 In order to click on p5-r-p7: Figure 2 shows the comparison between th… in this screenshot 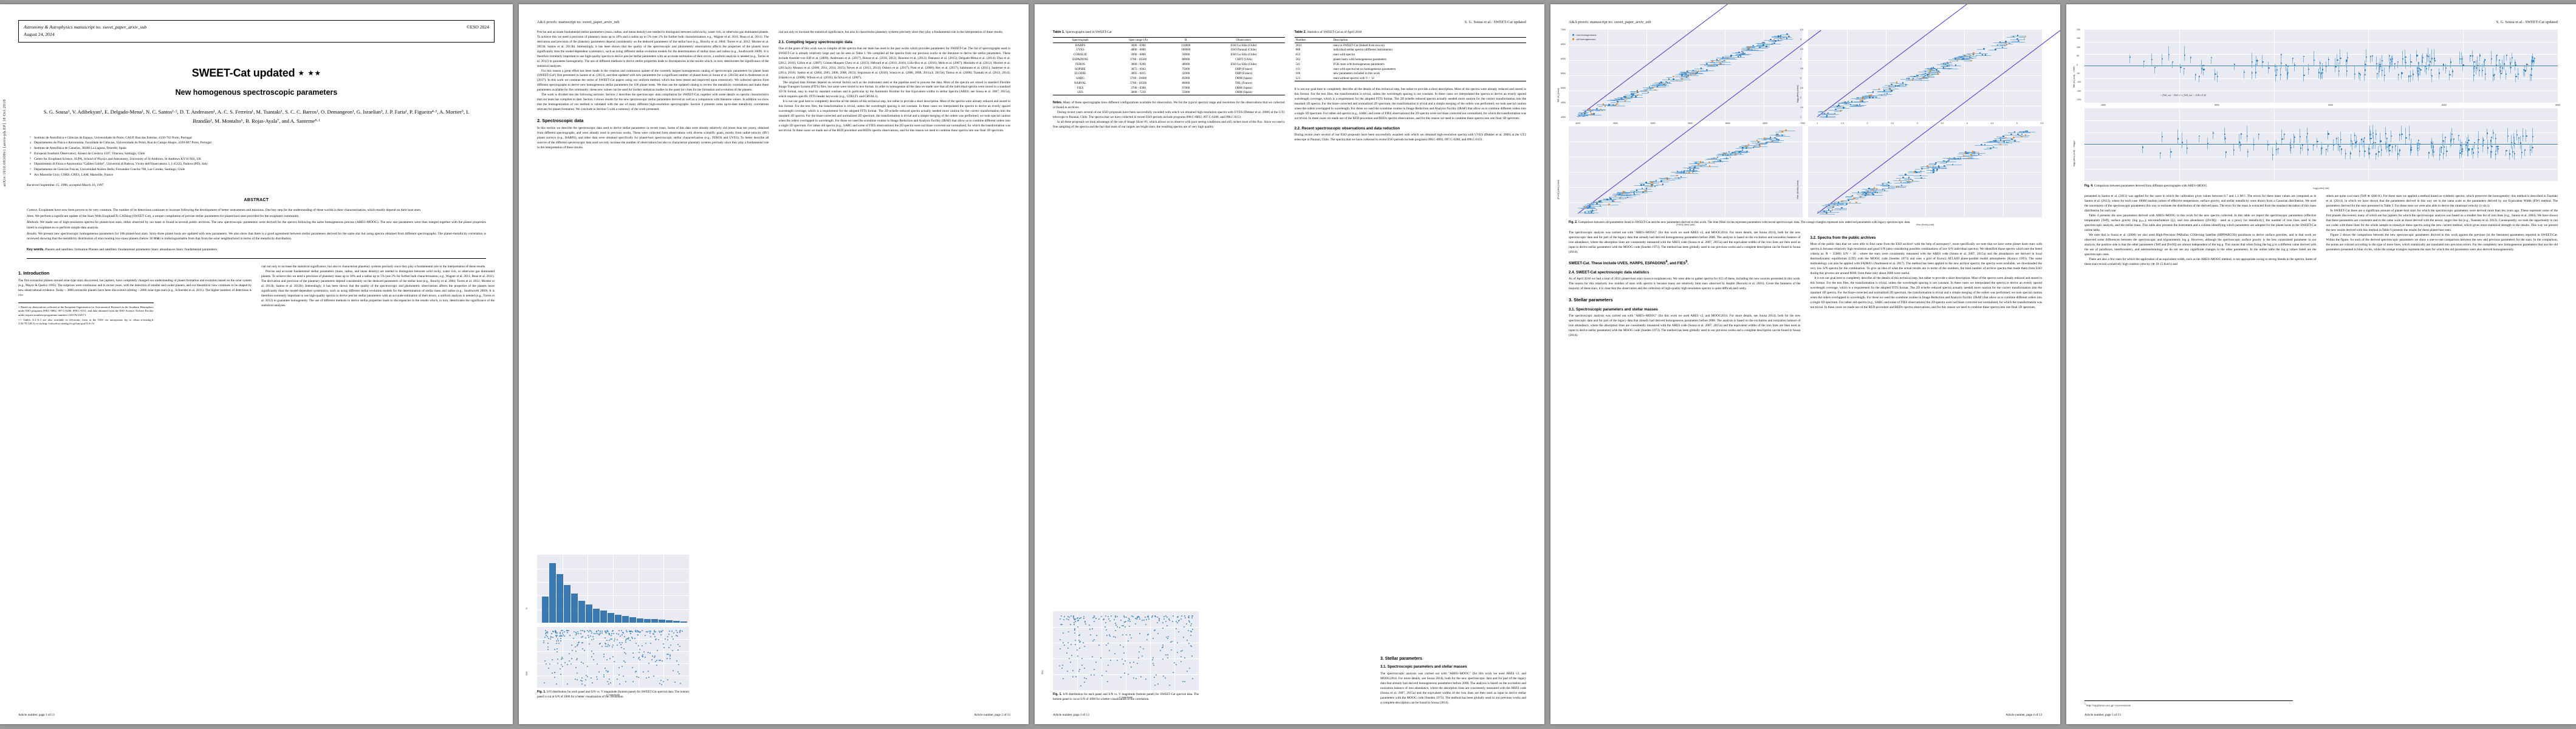, I will do `click(2442, 243)`.